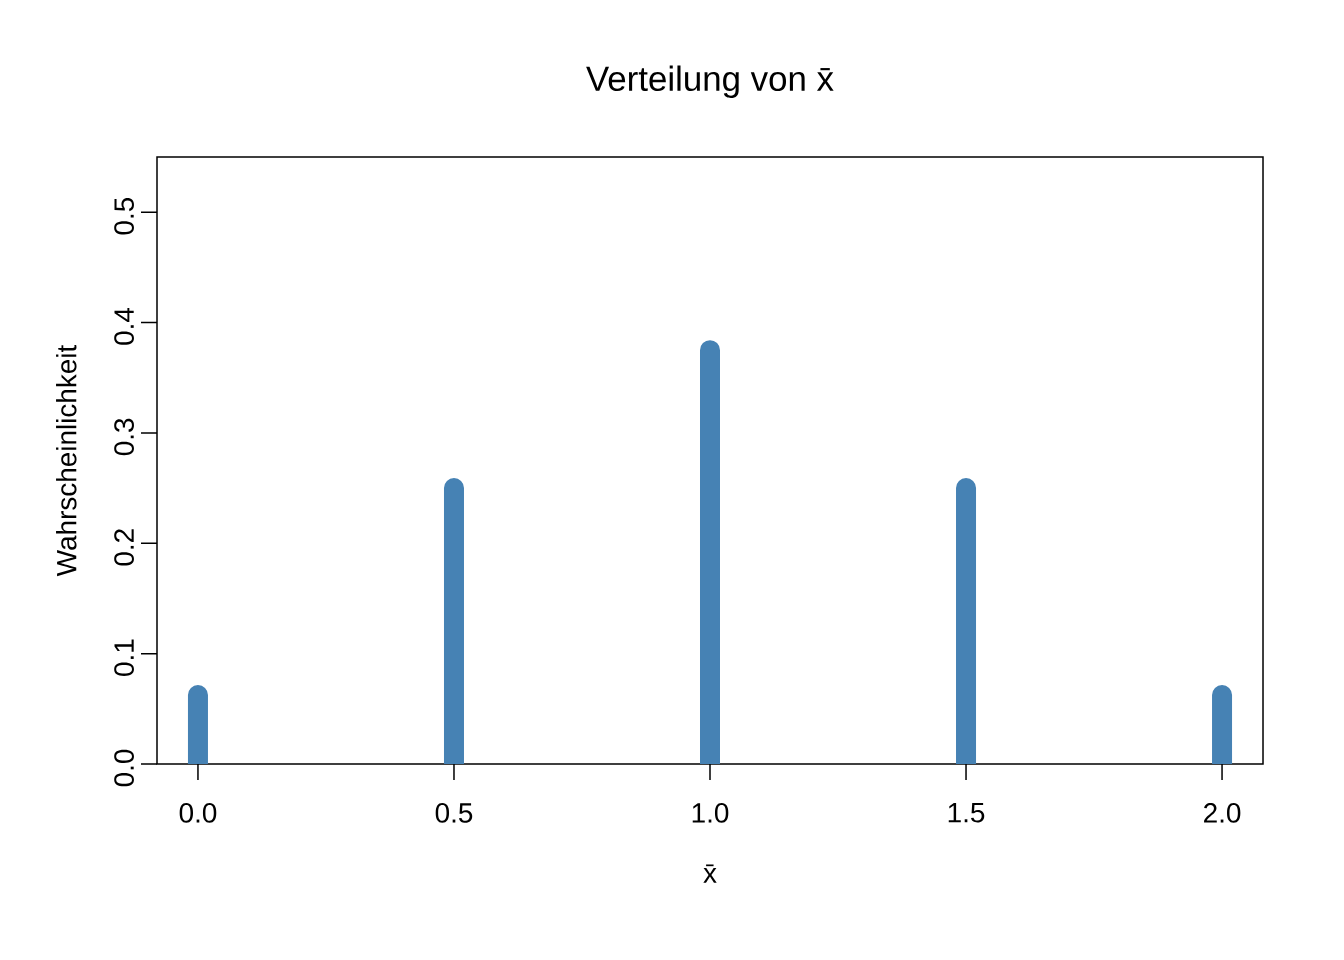 The image size is (1344, 960). Describe the element at coordinates (710, 873) in the screenshot. I see `x-axis-title: x̄` at that location.